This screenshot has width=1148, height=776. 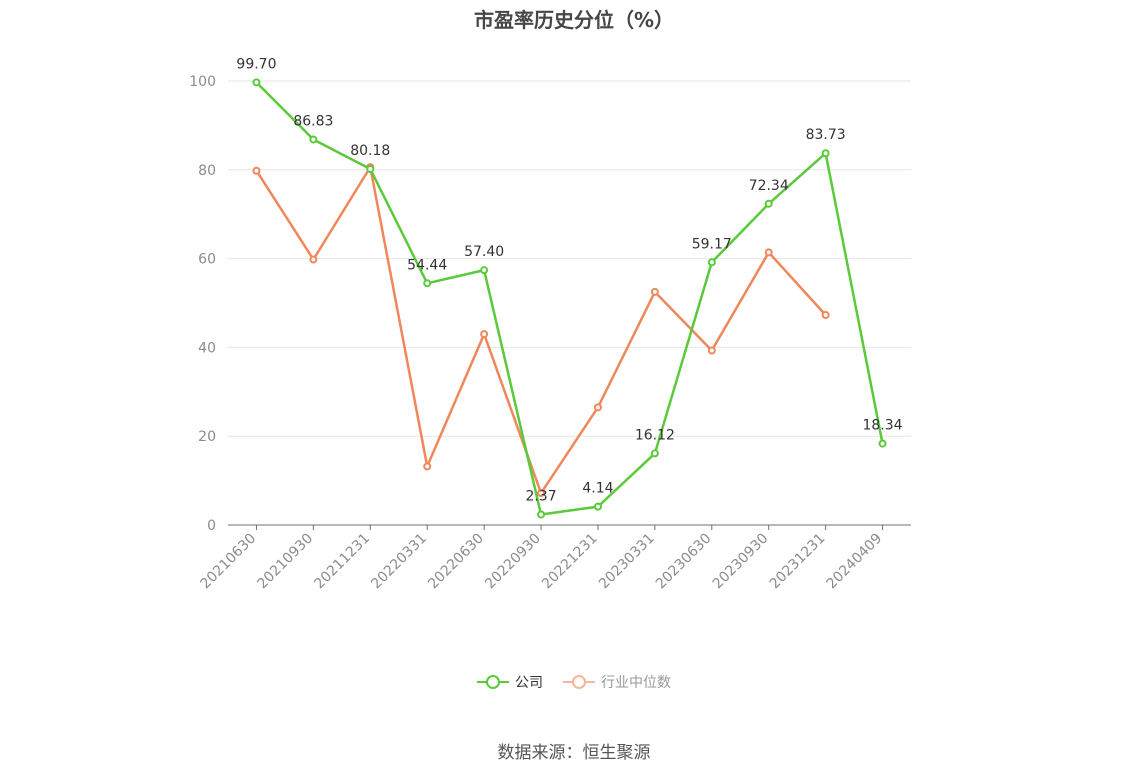 I want to click on data-label: 57.40, so click(x=484, y=252).